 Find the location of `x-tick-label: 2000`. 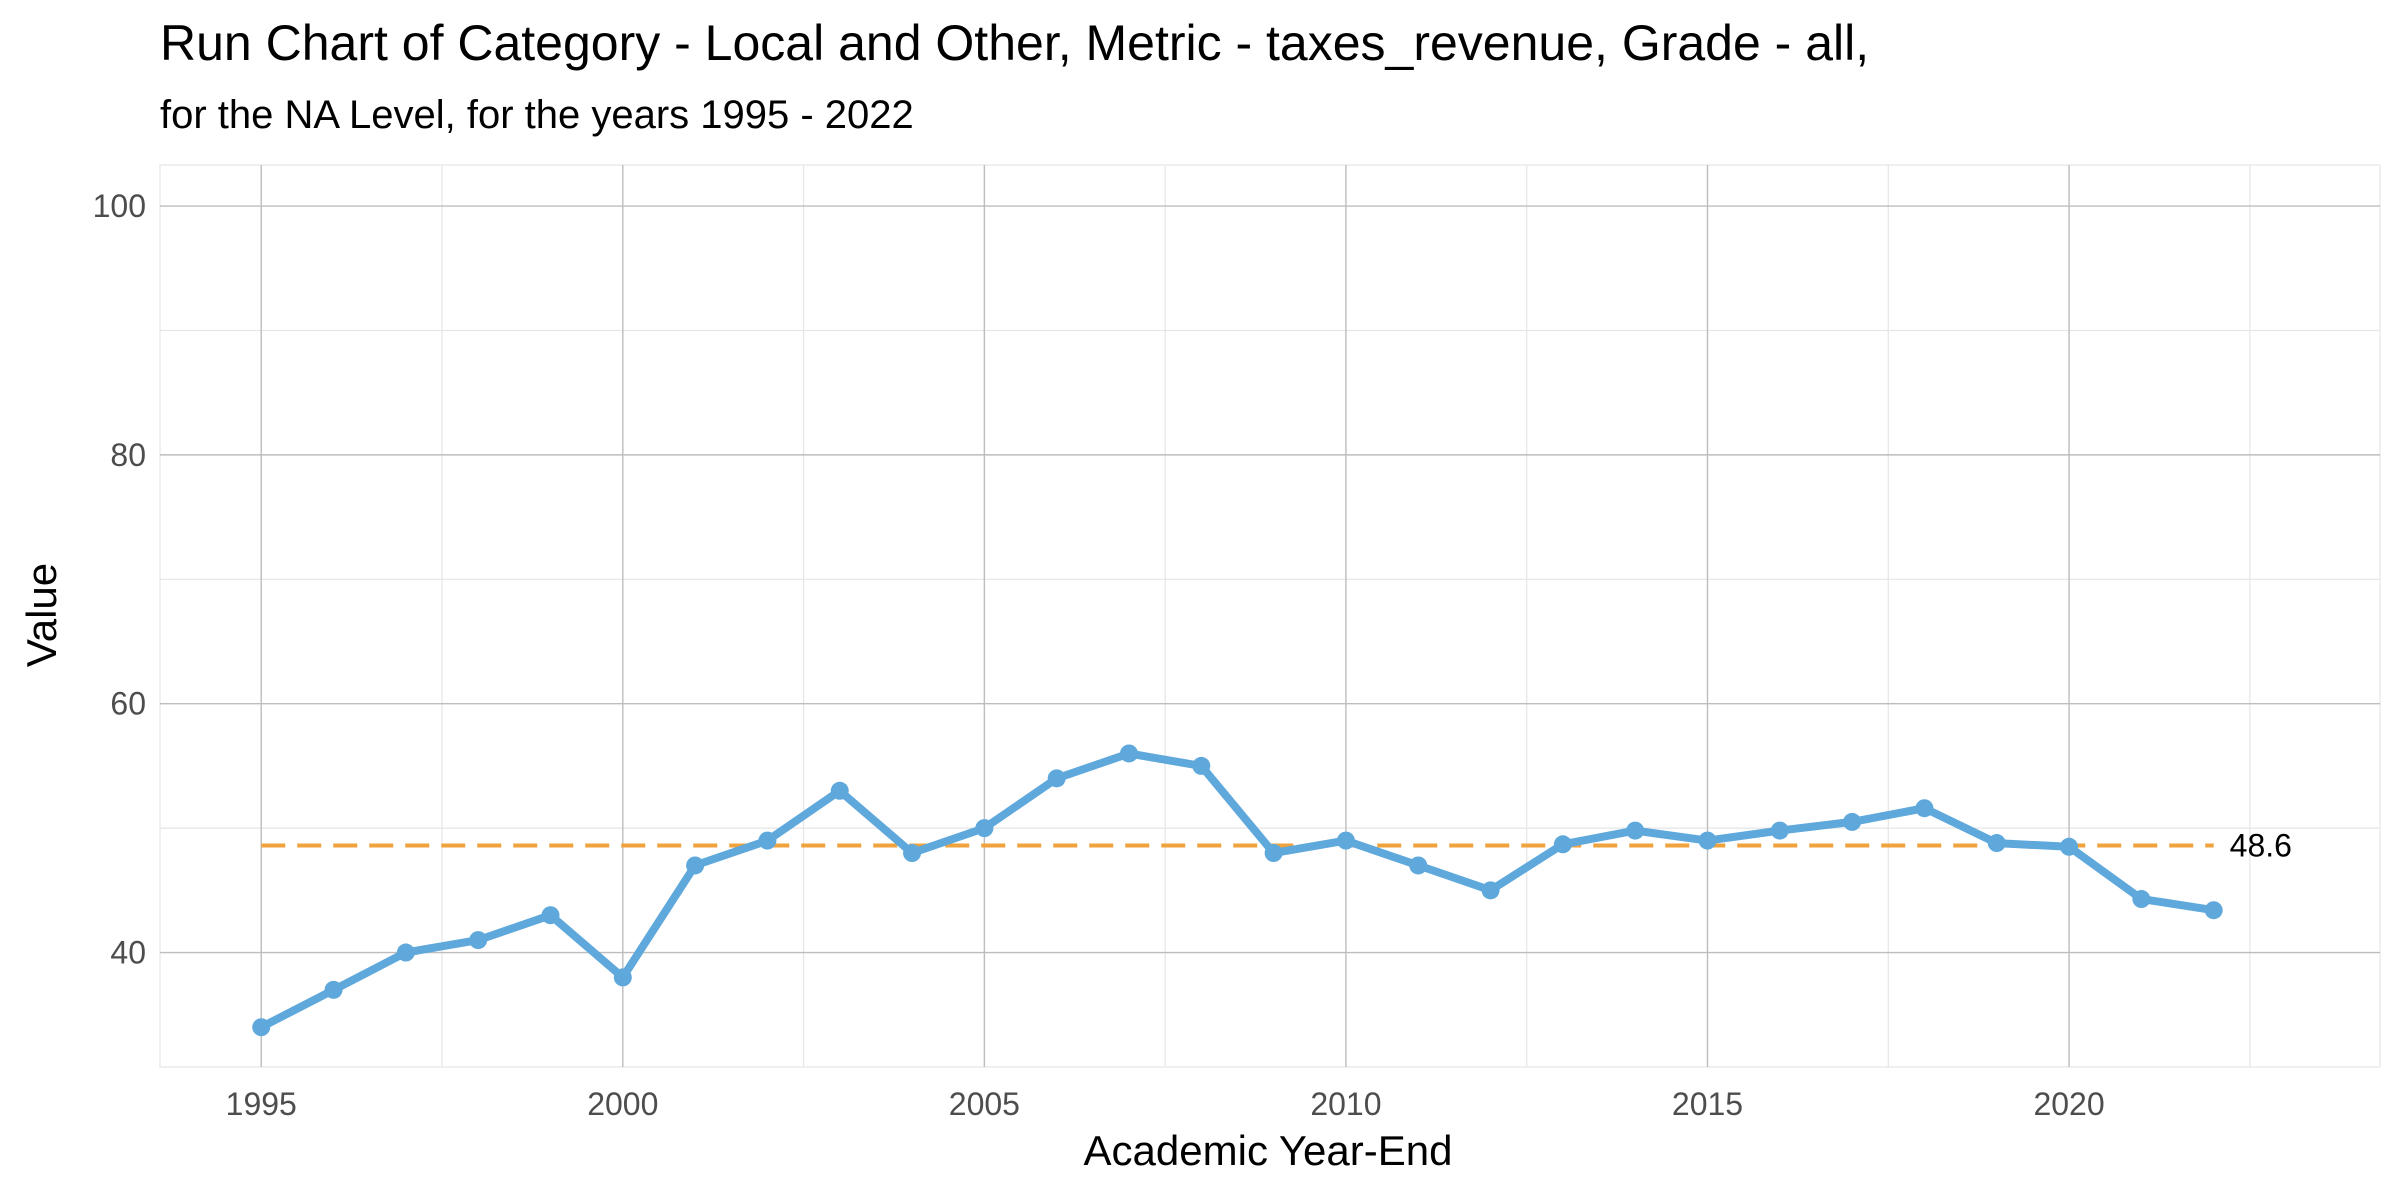

x-tick-label: 2000 is located at coordinates (622, 1104).